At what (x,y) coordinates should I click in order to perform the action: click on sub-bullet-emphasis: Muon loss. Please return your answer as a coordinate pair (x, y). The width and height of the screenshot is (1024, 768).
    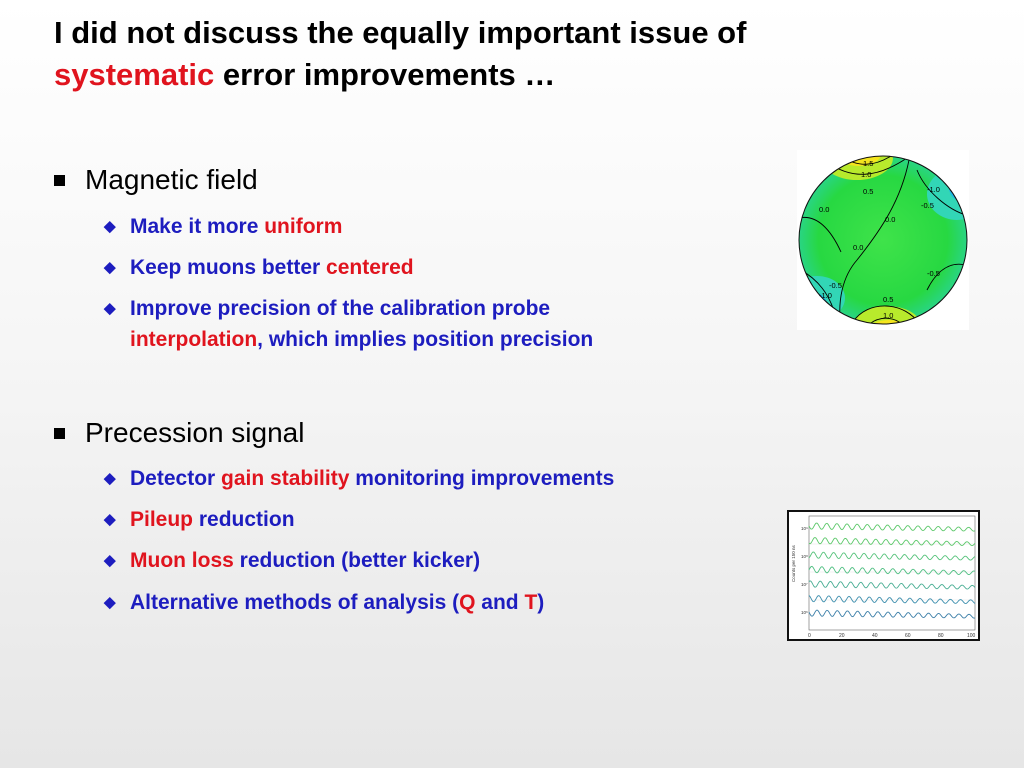
    Looking at the image, I should click on (182, 560).